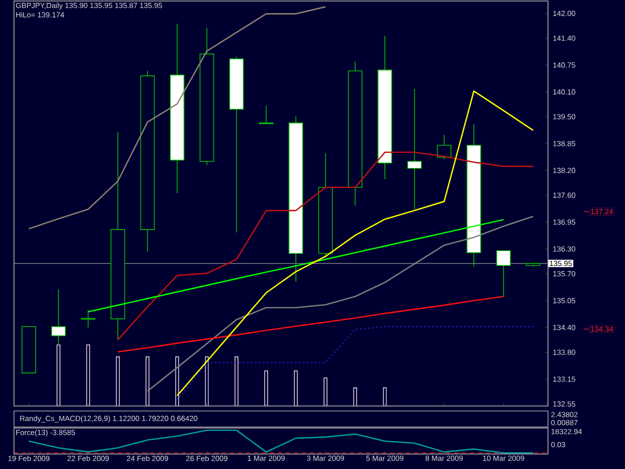 This screenshot has height=469, width=625. I want to click on line-series, so click(310, 324).